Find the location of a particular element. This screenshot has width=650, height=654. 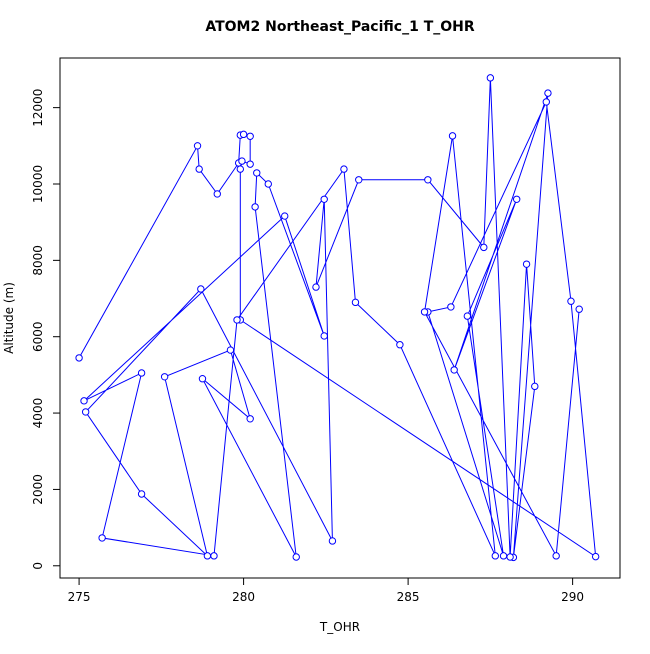

x-tick-label: 285 is located at coordinates (408, 597).